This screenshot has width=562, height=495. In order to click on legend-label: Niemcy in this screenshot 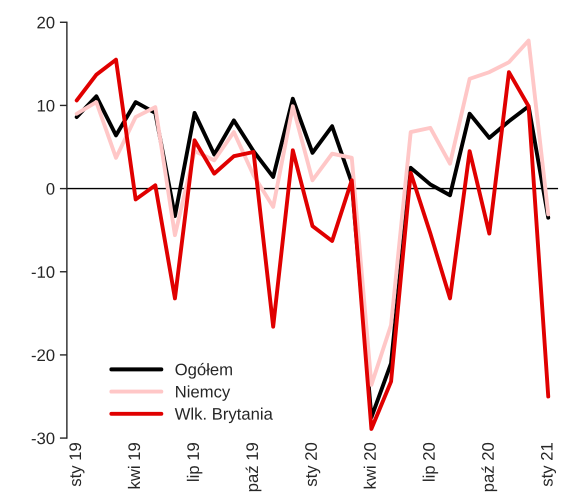, I will do `click(203, 393)`.